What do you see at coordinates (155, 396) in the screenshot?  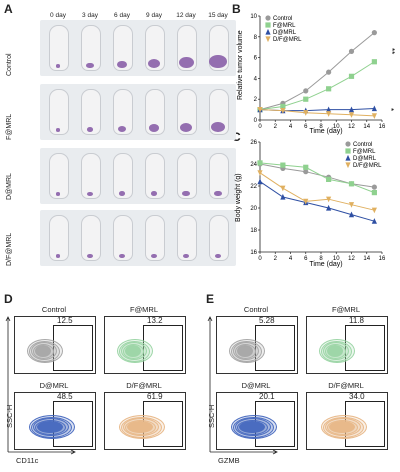 I see `gate-percentage: 61.9` at bounding box center [155, 396].